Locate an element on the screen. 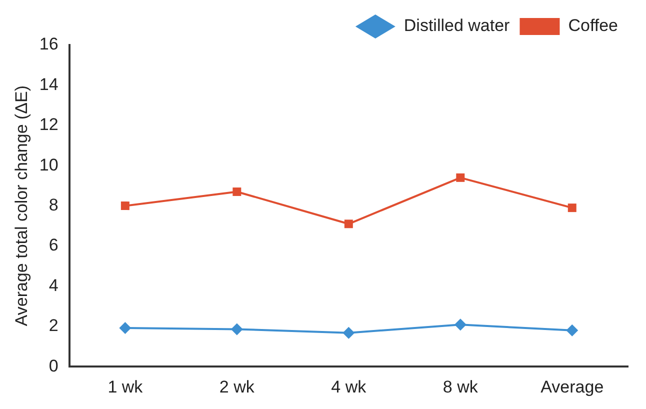  x-tick-label: 1 wk is located at coordinates (126, 386).